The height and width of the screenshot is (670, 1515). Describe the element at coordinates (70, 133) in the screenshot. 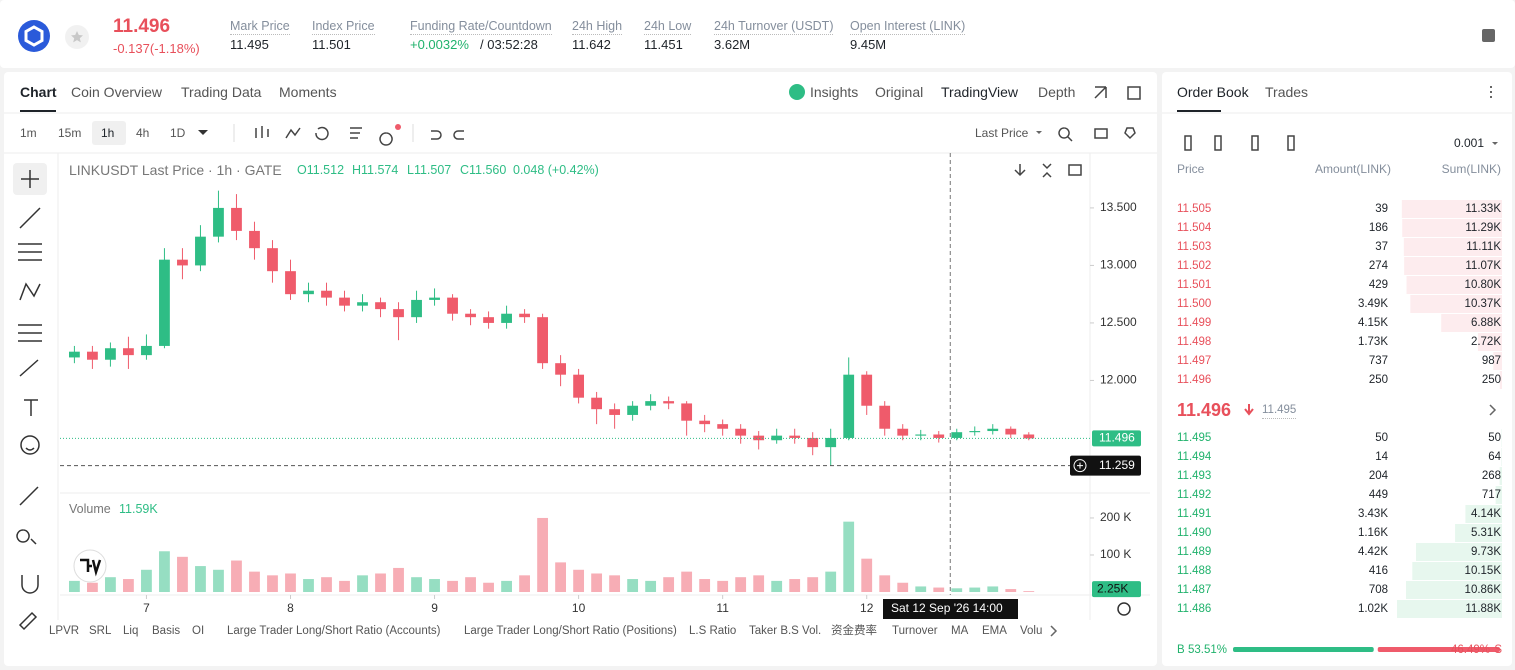

I see `interval: 15m` at that location.